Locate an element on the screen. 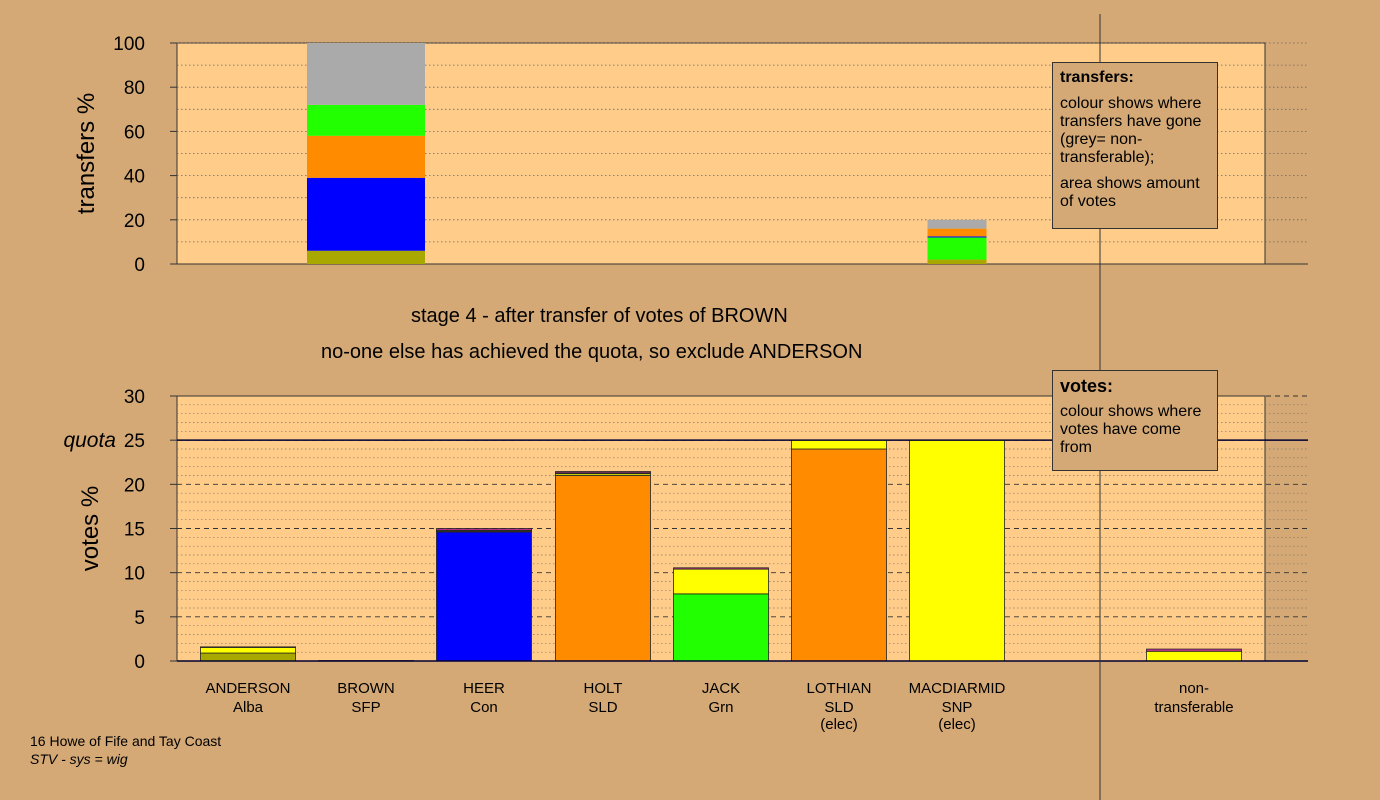 The height and width of the screenshot is (800, 1380). transfers-tick-label: 40 is located at coordinates (134, 177).